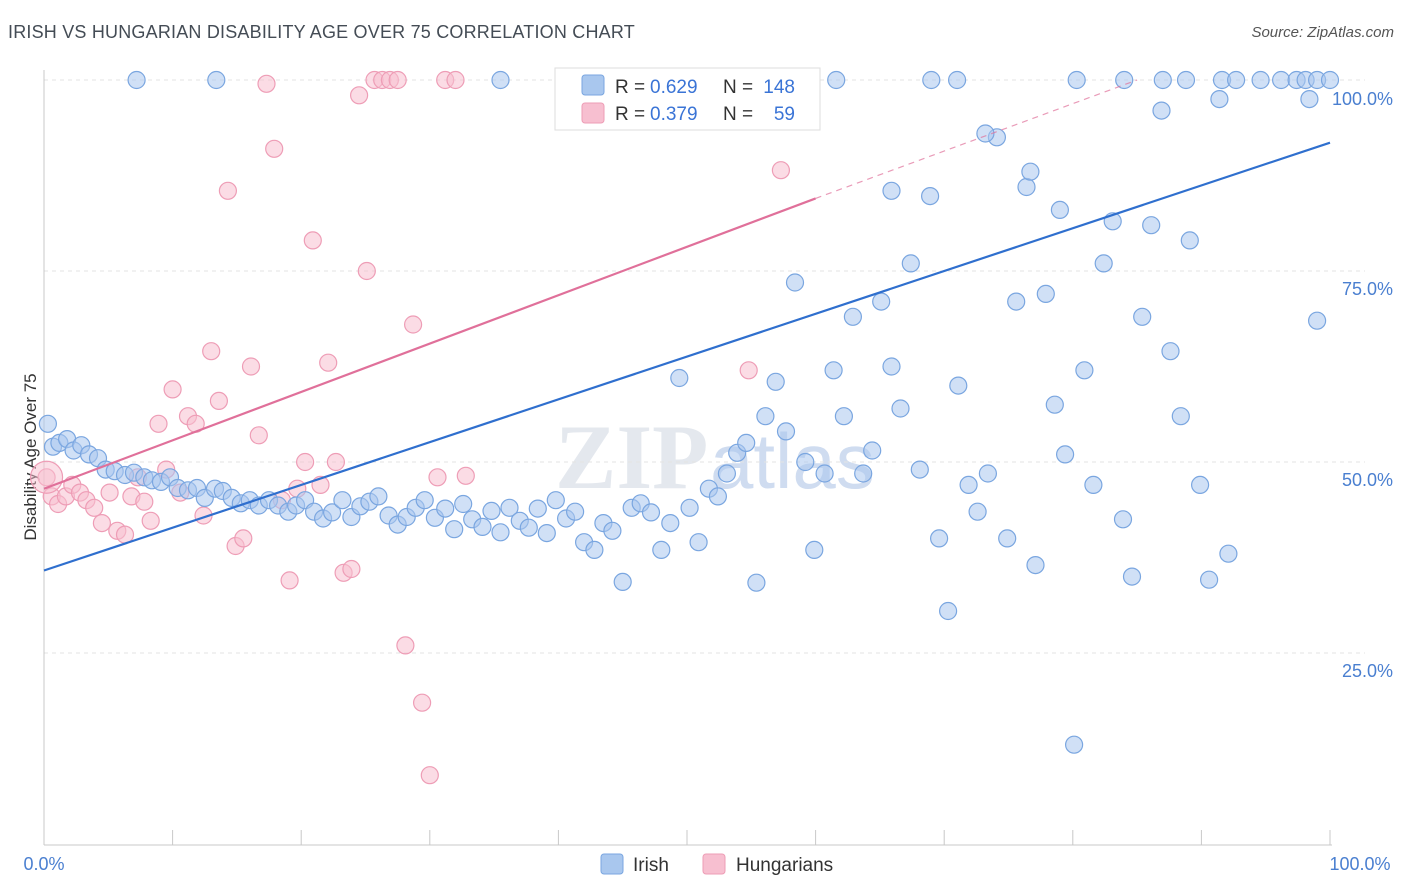 The height and width of the screenshot is (892, 1406). I want to click on watermark-zip: ZIP, so click(631, 457).